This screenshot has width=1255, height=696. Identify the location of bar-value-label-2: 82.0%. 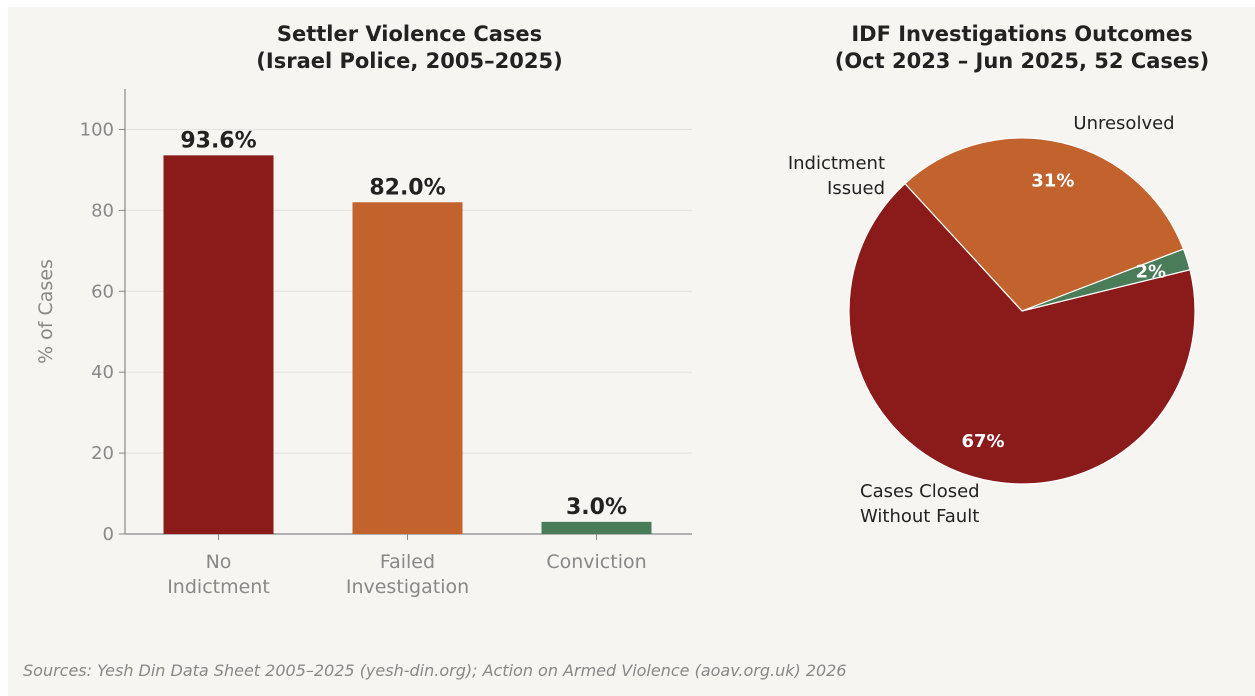
(407, 187).